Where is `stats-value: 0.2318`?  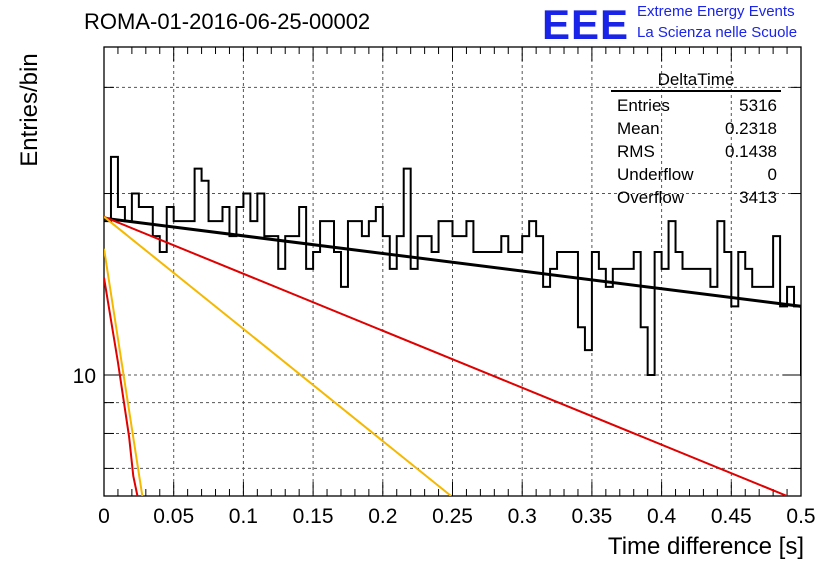 stats-value: 0.2318 is located at coordinates (751, 128).